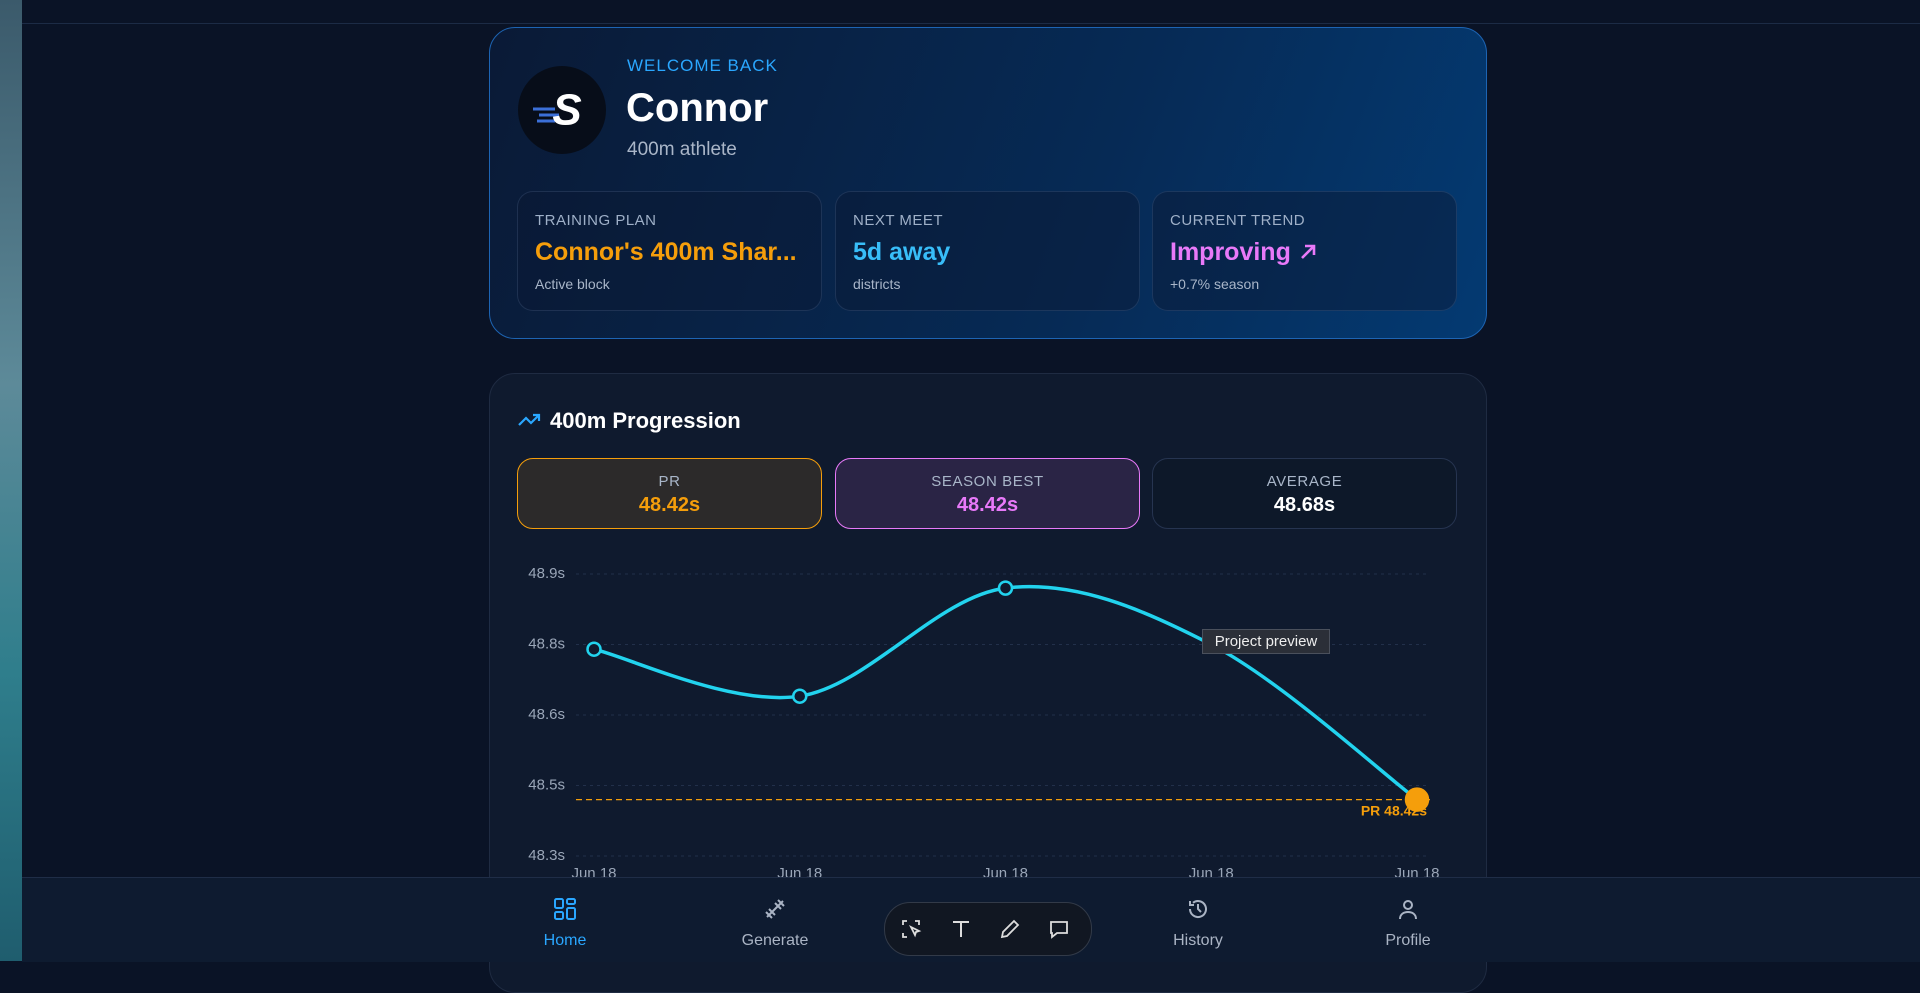 The height and width of the screenshot is (993, 1920). Describe the element at coordinates (877, 284) in the screenshot. I see `stat-note: districts` at that location.